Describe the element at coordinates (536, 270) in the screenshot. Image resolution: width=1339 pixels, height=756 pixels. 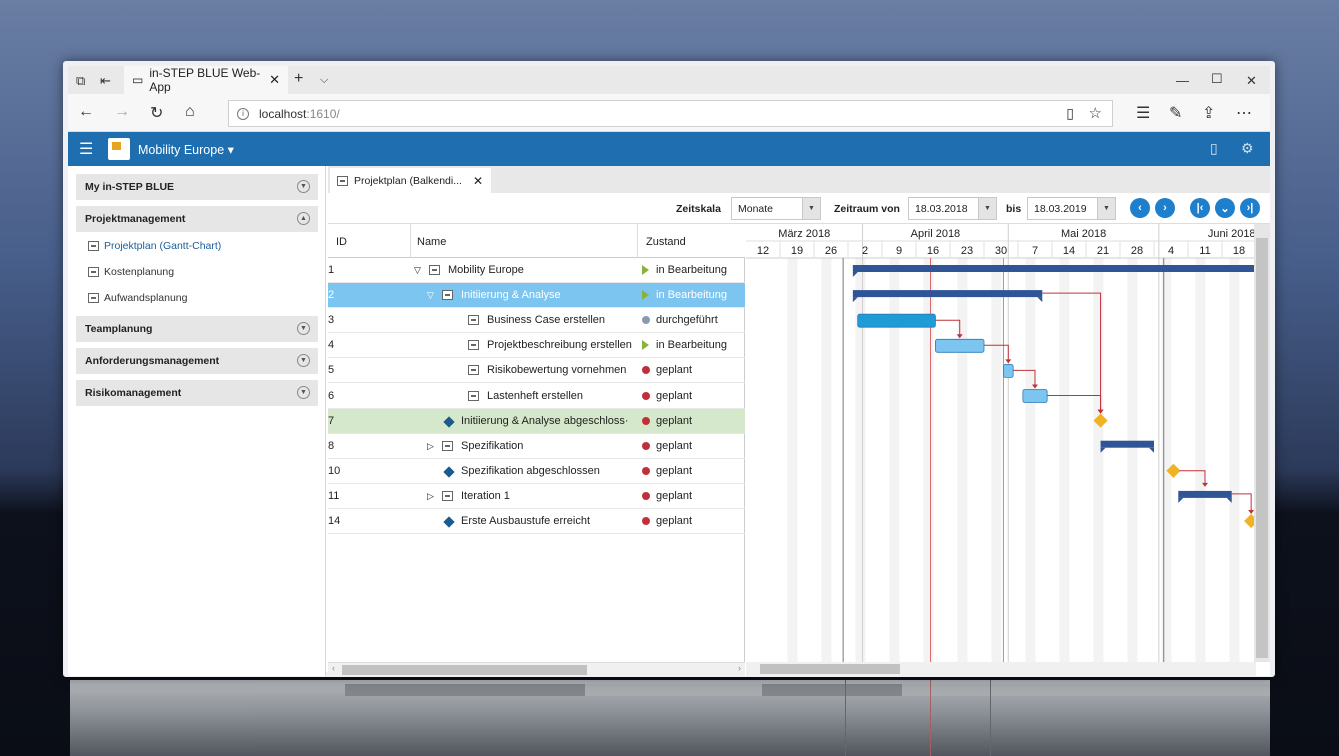
I see `table-row: 1 ▽ Mobility Europe in Bearbeitung` at that location.